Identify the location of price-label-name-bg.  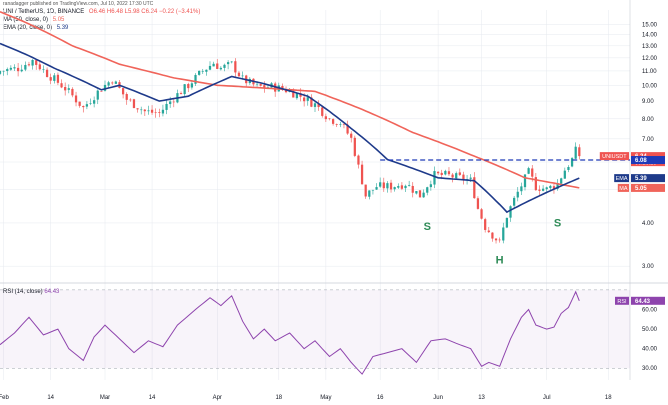
(621, 178).